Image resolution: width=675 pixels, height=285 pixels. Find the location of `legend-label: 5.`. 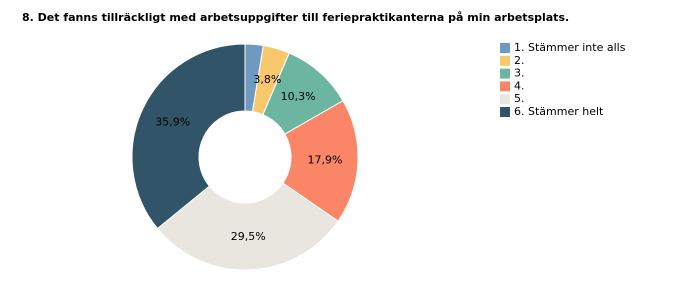

legend-label: 5. is located at coordinates (519, 98).